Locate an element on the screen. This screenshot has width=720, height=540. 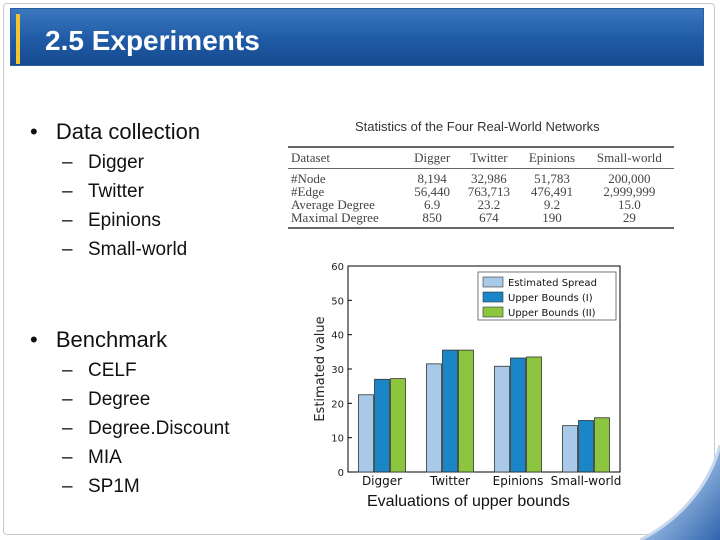
legend-label: Upper Bounds (II) is located at coordinates (552, 313).